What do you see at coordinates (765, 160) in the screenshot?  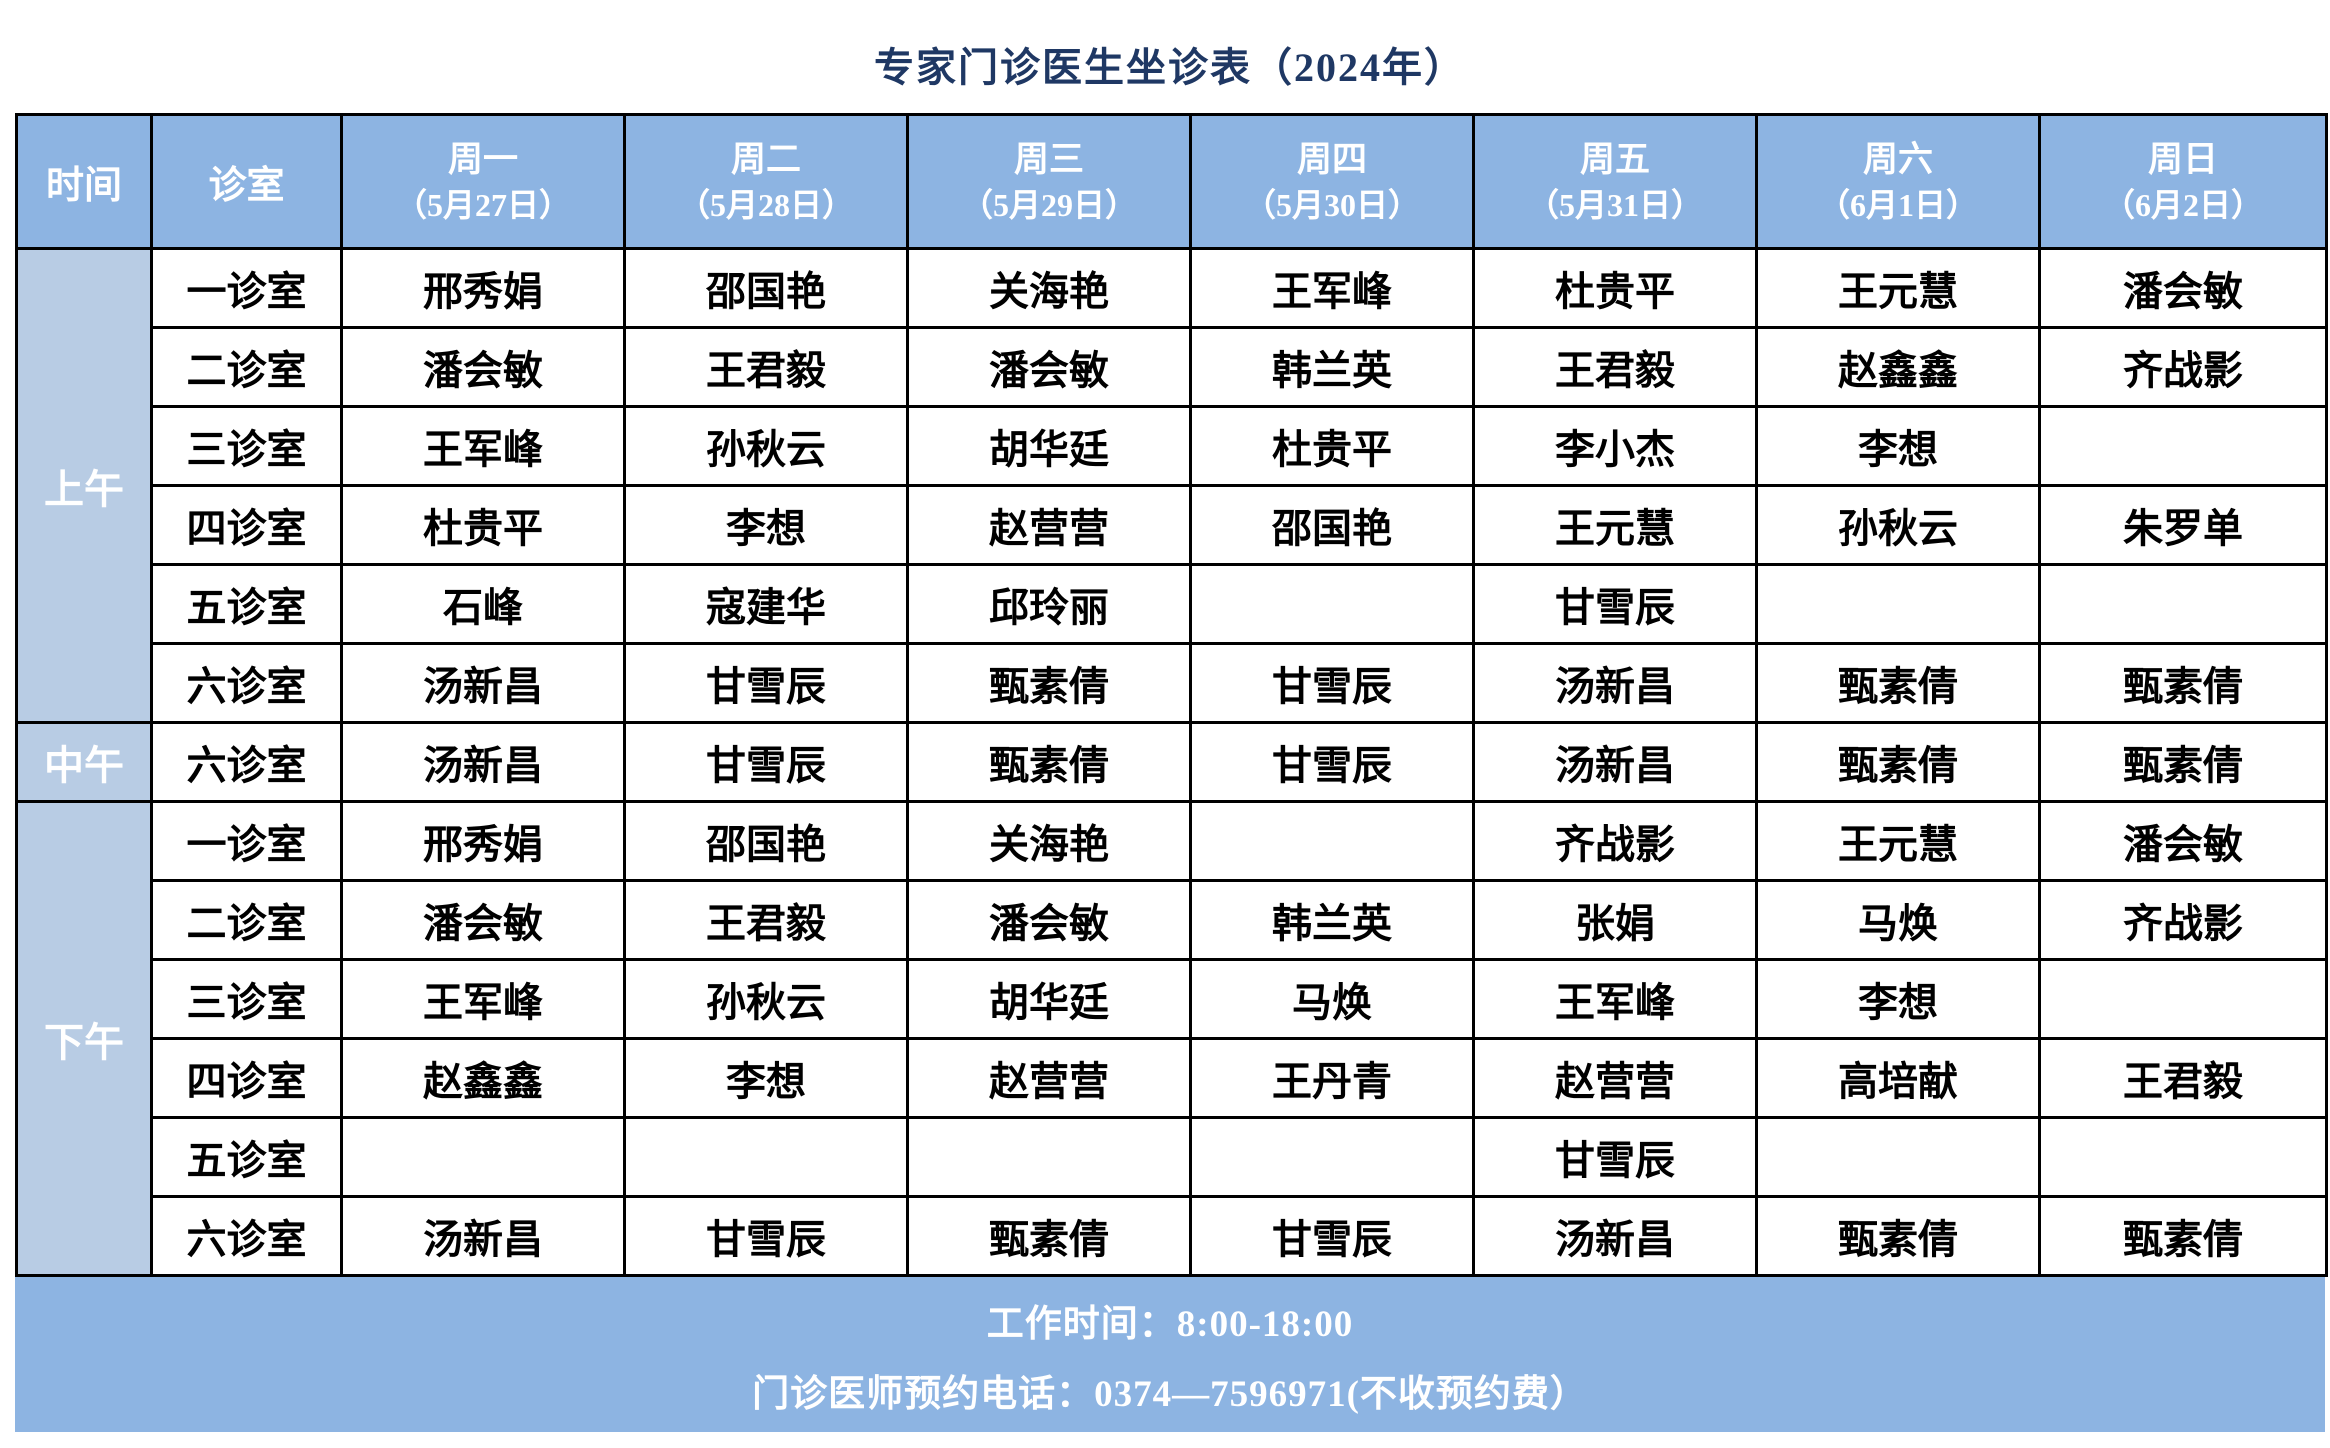 I see `weekday-label: 周二` at bounding box center [765, 160].